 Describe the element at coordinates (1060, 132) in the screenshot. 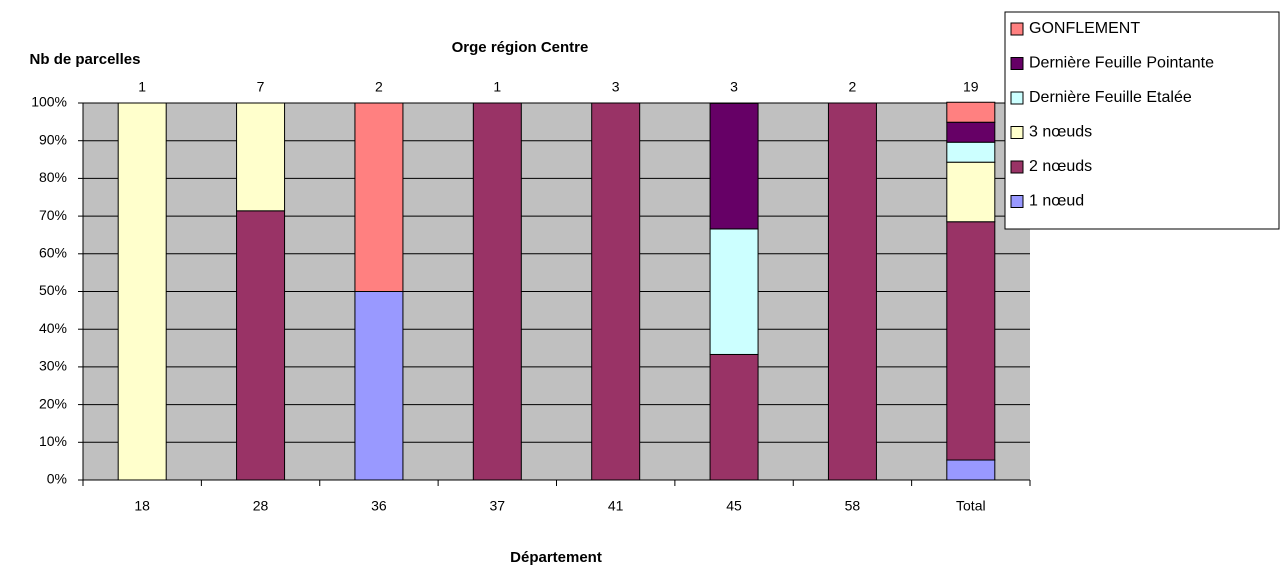

I see `legend-label: 3 nœuds` at that location.